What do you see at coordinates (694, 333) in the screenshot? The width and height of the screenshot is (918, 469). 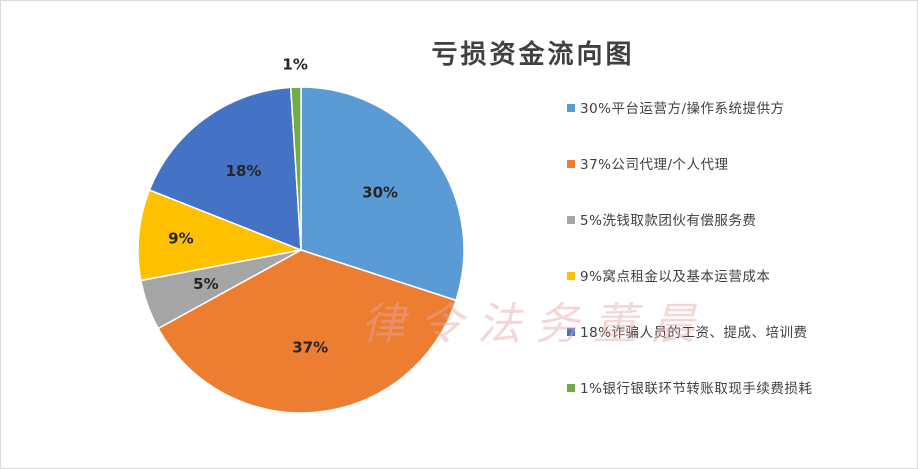 I see `legend-label-5: 18%诈骗人员的工资、提成、培训费` at bounding box center [694, 333].